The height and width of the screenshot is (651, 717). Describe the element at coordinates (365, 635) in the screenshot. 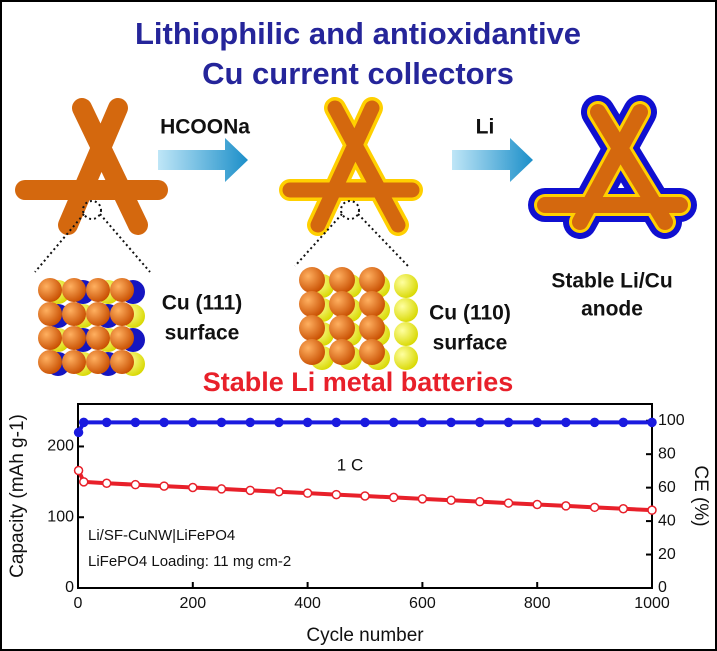

I see `x-axis-label: Cycle number` at that location.